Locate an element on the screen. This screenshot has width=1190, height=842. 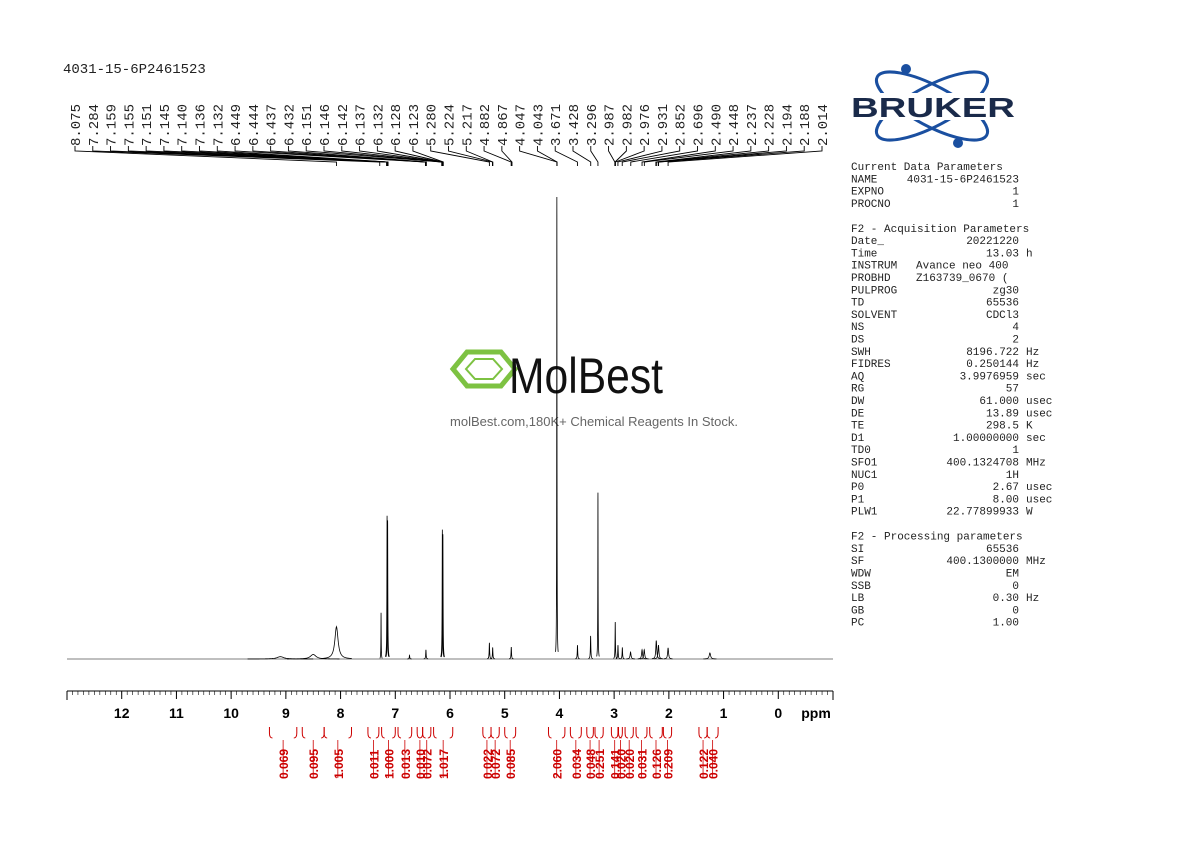
parameter-key: NS is located at coordinates (858, 328).